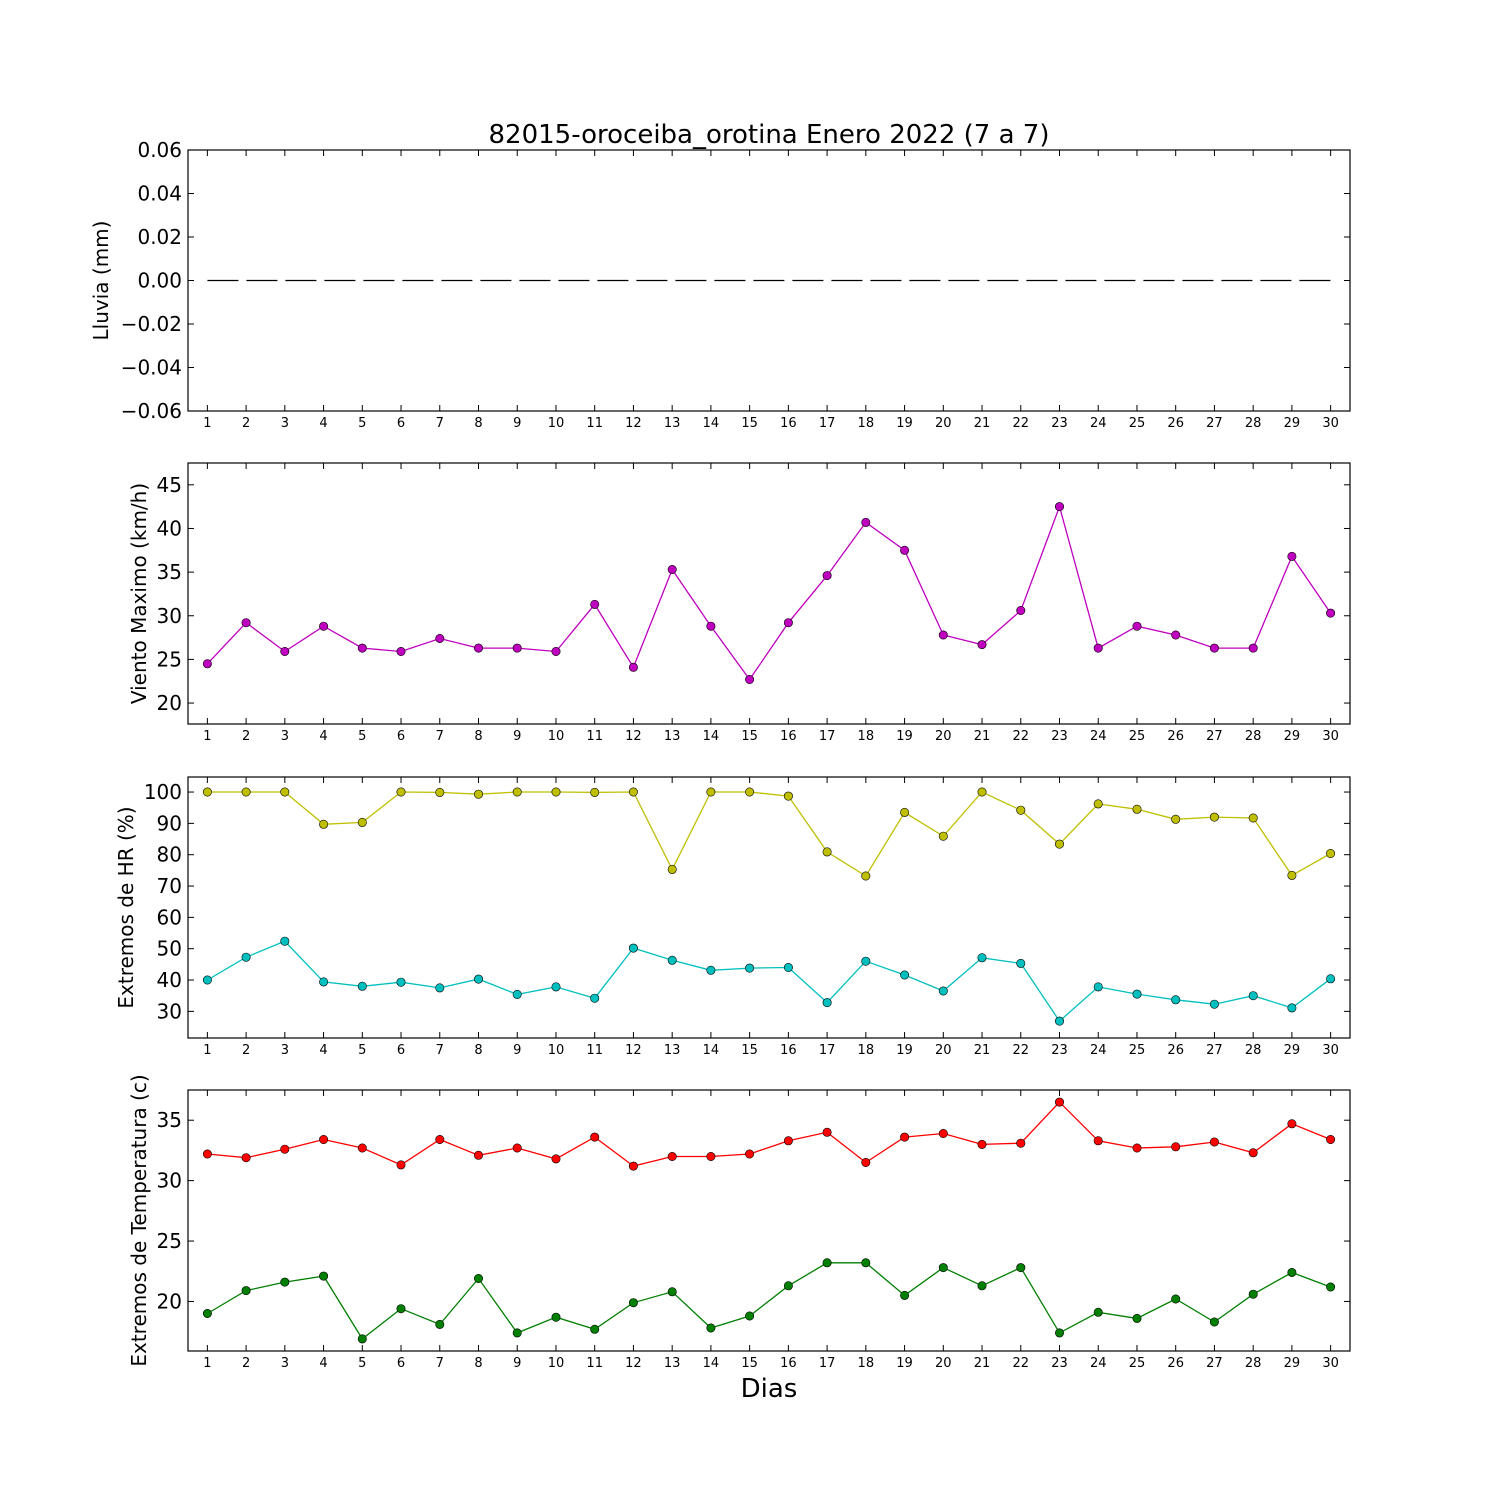  I want to click on humidity-ytick-label: 90, so click(169, 823).